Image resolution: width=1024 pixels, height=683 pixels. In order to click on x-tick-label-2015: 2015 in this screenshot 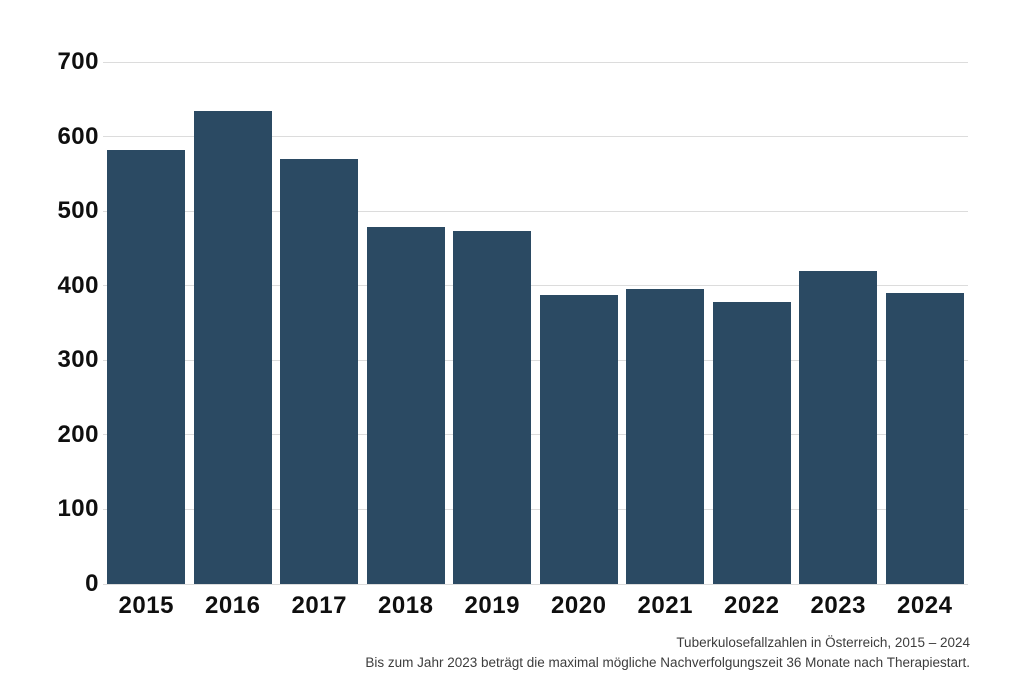, I will do `click(146, 605)`.